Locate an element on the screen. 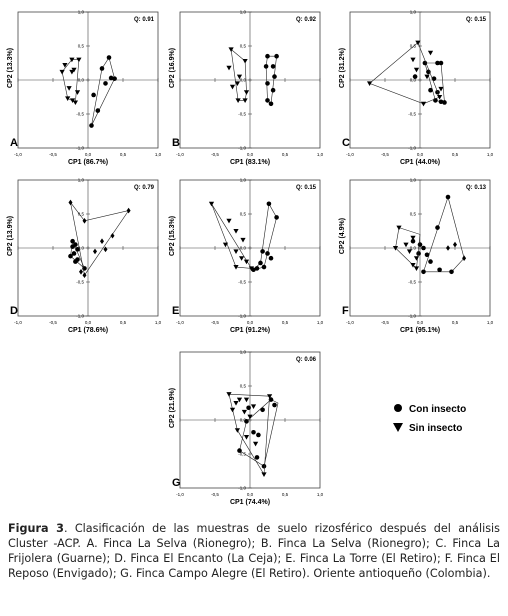  y-axis-label: CP2 (13.3%) is located at coordinates (10, 68).